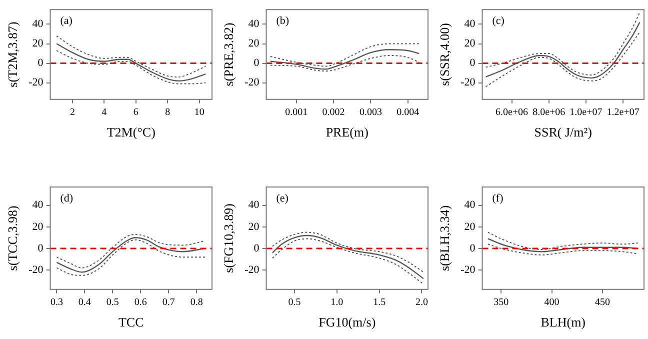  I want to click on x-tick-label: 0.003, so click(370, 112).